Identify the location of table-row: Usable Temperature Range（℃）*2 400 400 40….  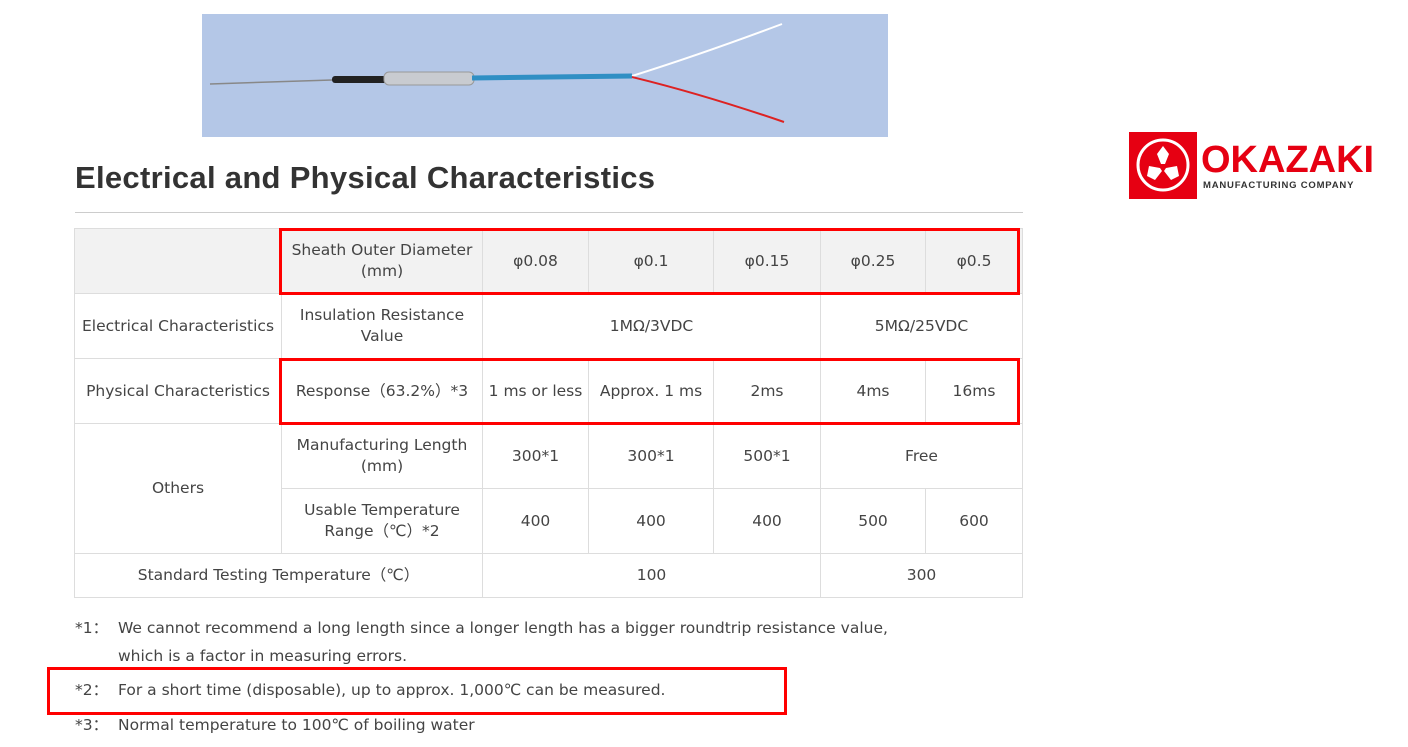
(549, 521).